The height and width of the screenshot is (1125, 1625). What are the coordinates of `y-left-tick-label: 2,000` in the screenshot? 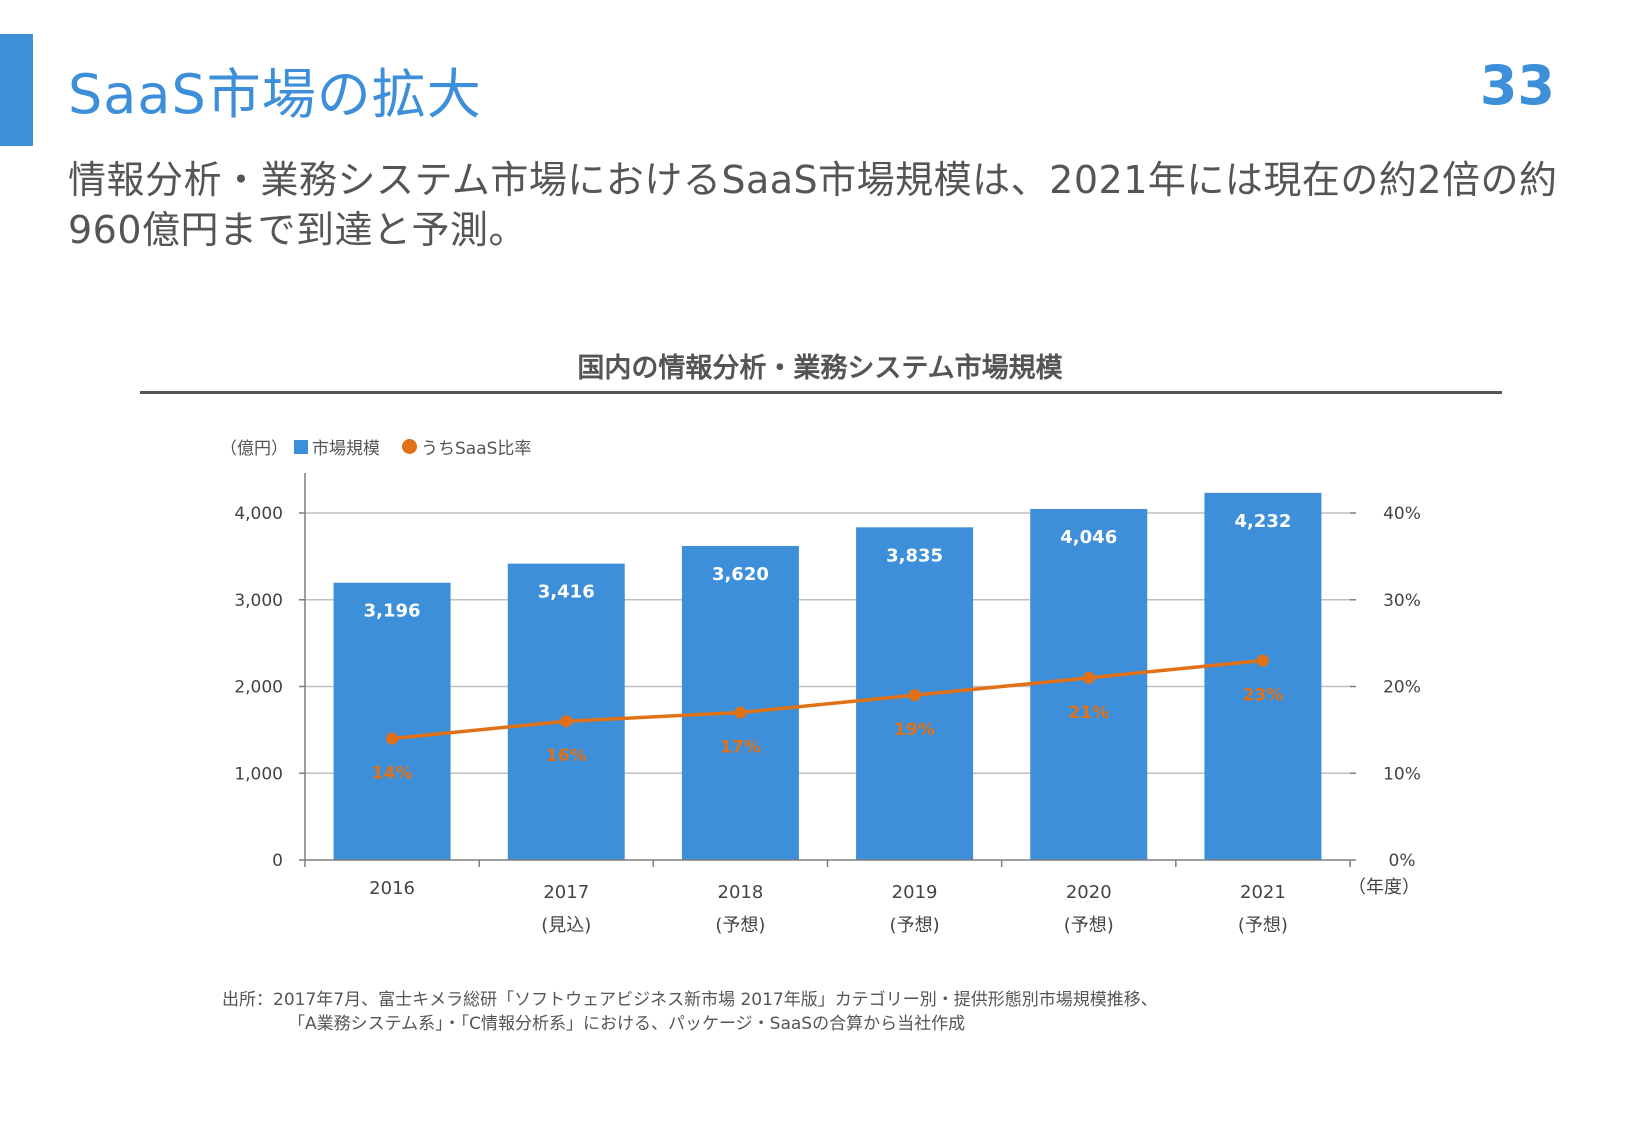 It's located at (258, 688).